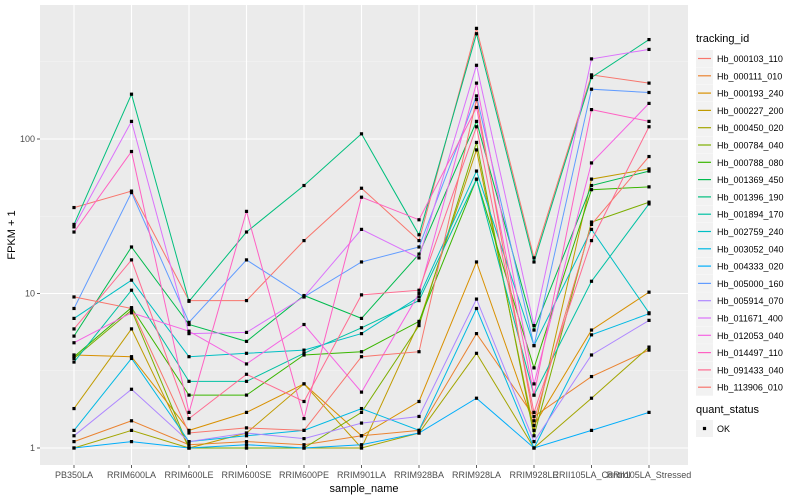  I want to click on x-tick-label: RRIM928BA, so click(419, 475).